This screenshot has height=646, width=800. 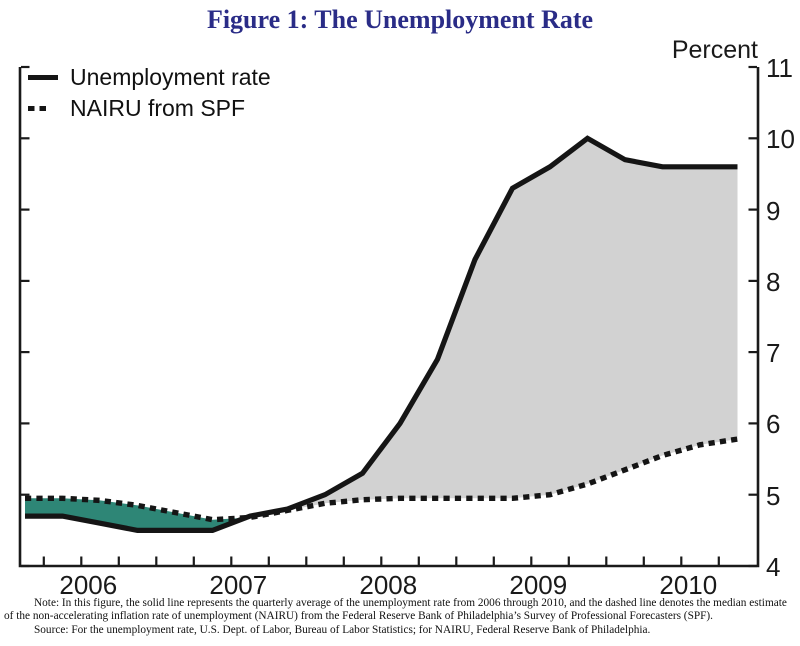 What do you see at coordinates (773, 210) in the screenshot?
I see `y-axis-tick-label: 9` at bounding box center [773, 210].